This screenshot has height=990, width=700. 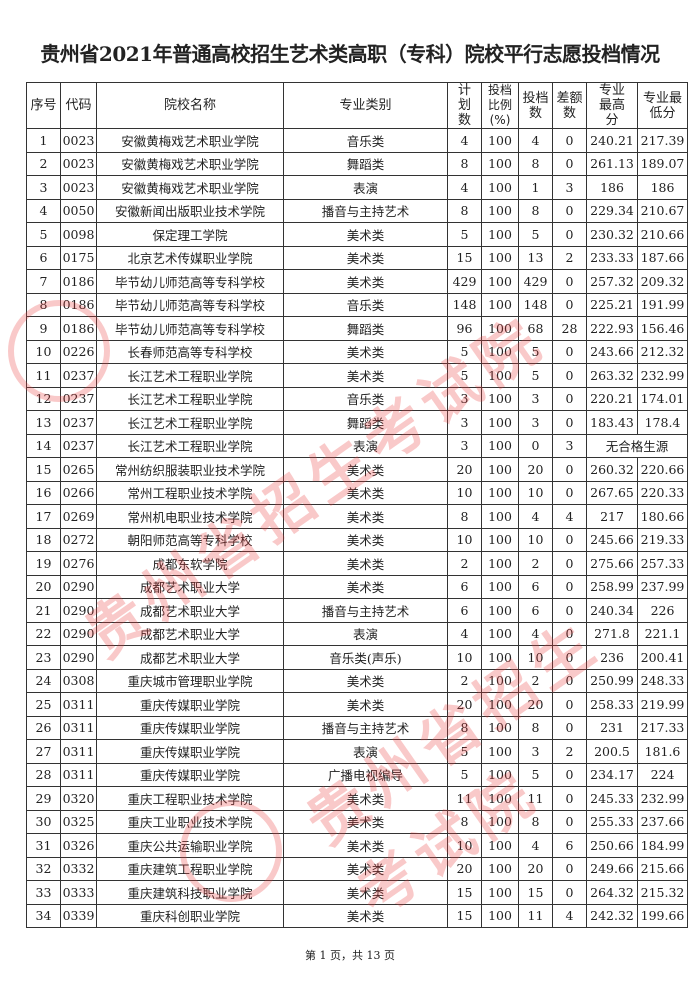 What do you see at coordinates (78, 798) in the screenshot?
I see `school-code: 0320` at bounding box center [78, 798].